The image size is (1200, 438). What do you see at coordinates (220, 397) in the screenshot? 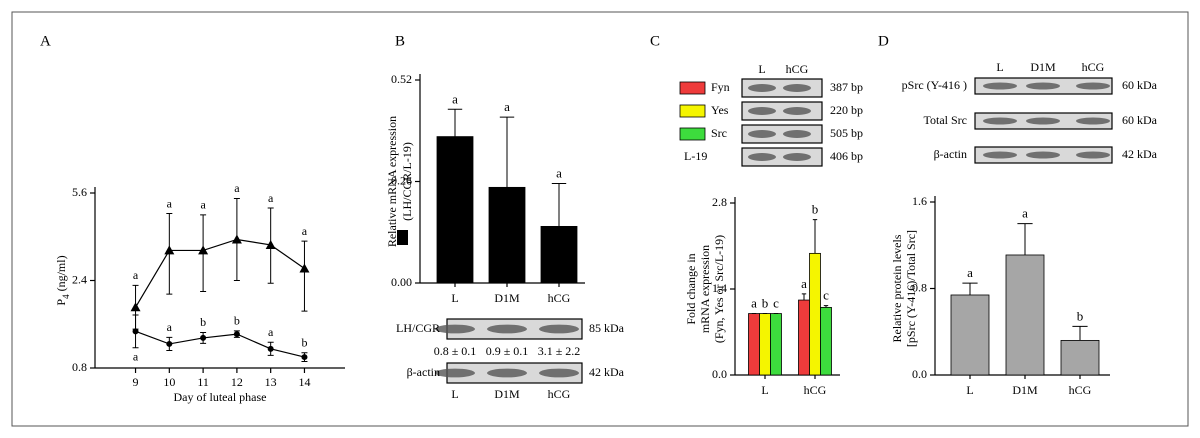
I see `x-axis-label: Day of luteal phase` at bounding box center [220, 397].